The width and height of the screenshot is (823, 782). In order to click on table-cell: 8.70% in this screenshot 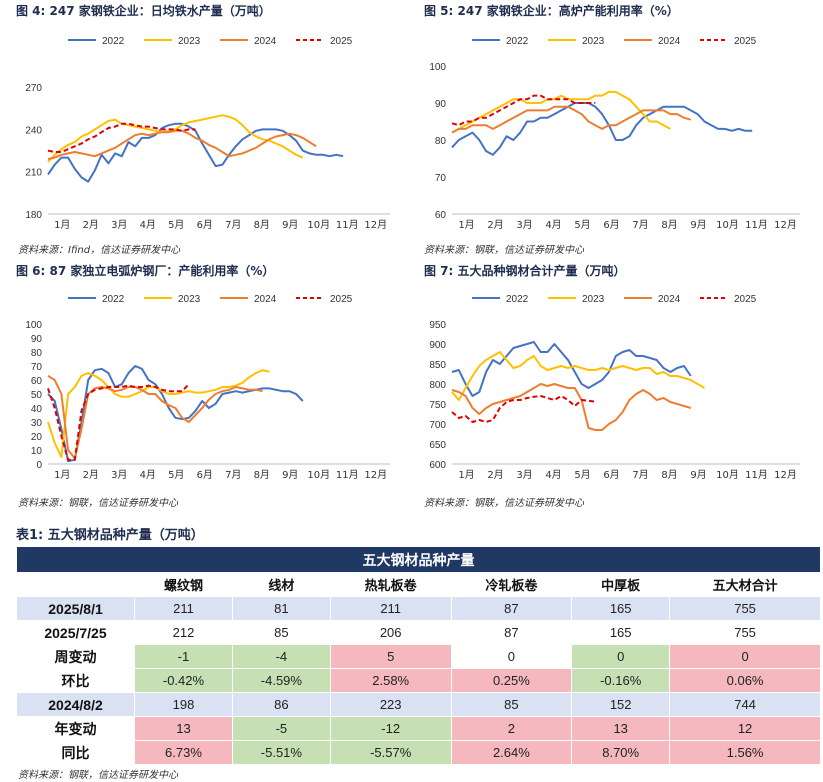, I will do `click(621, 752)`.